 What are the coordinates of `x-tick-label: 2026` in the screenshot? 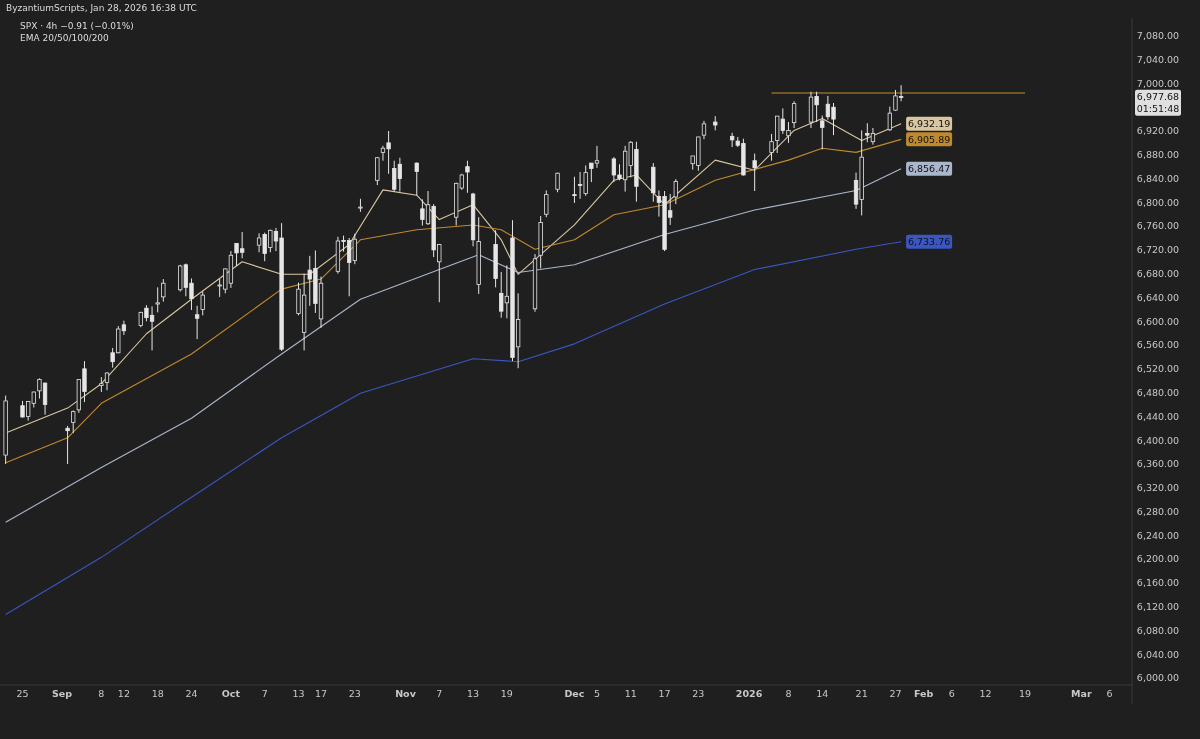 It's located at (749, 693).